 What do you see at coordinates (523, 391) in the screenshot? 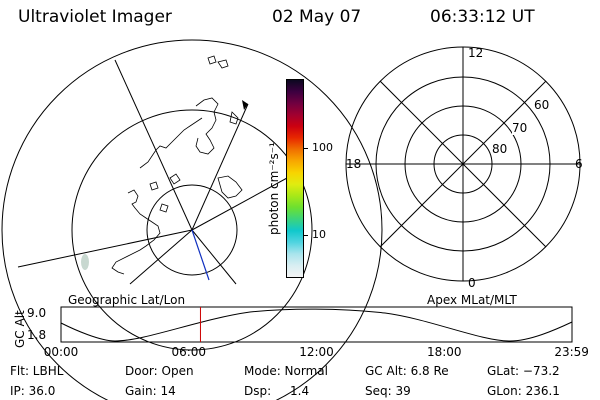
I see `glon-info: GLon: 236.1` at bounding box center [523, 391].